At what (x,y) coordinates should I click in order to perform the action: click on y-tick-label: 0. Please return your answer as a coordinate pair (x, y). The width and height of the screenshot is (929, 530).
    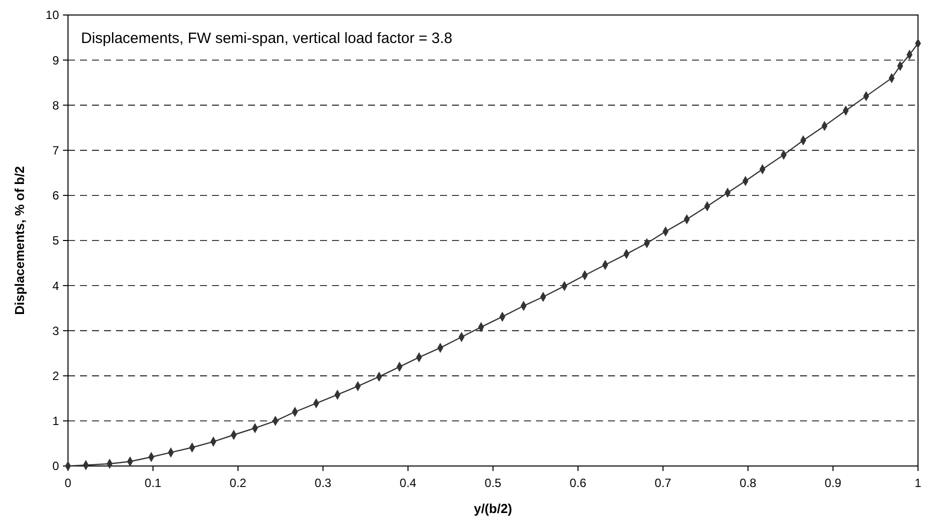
    Looking at the image, I should click on (56, 466).